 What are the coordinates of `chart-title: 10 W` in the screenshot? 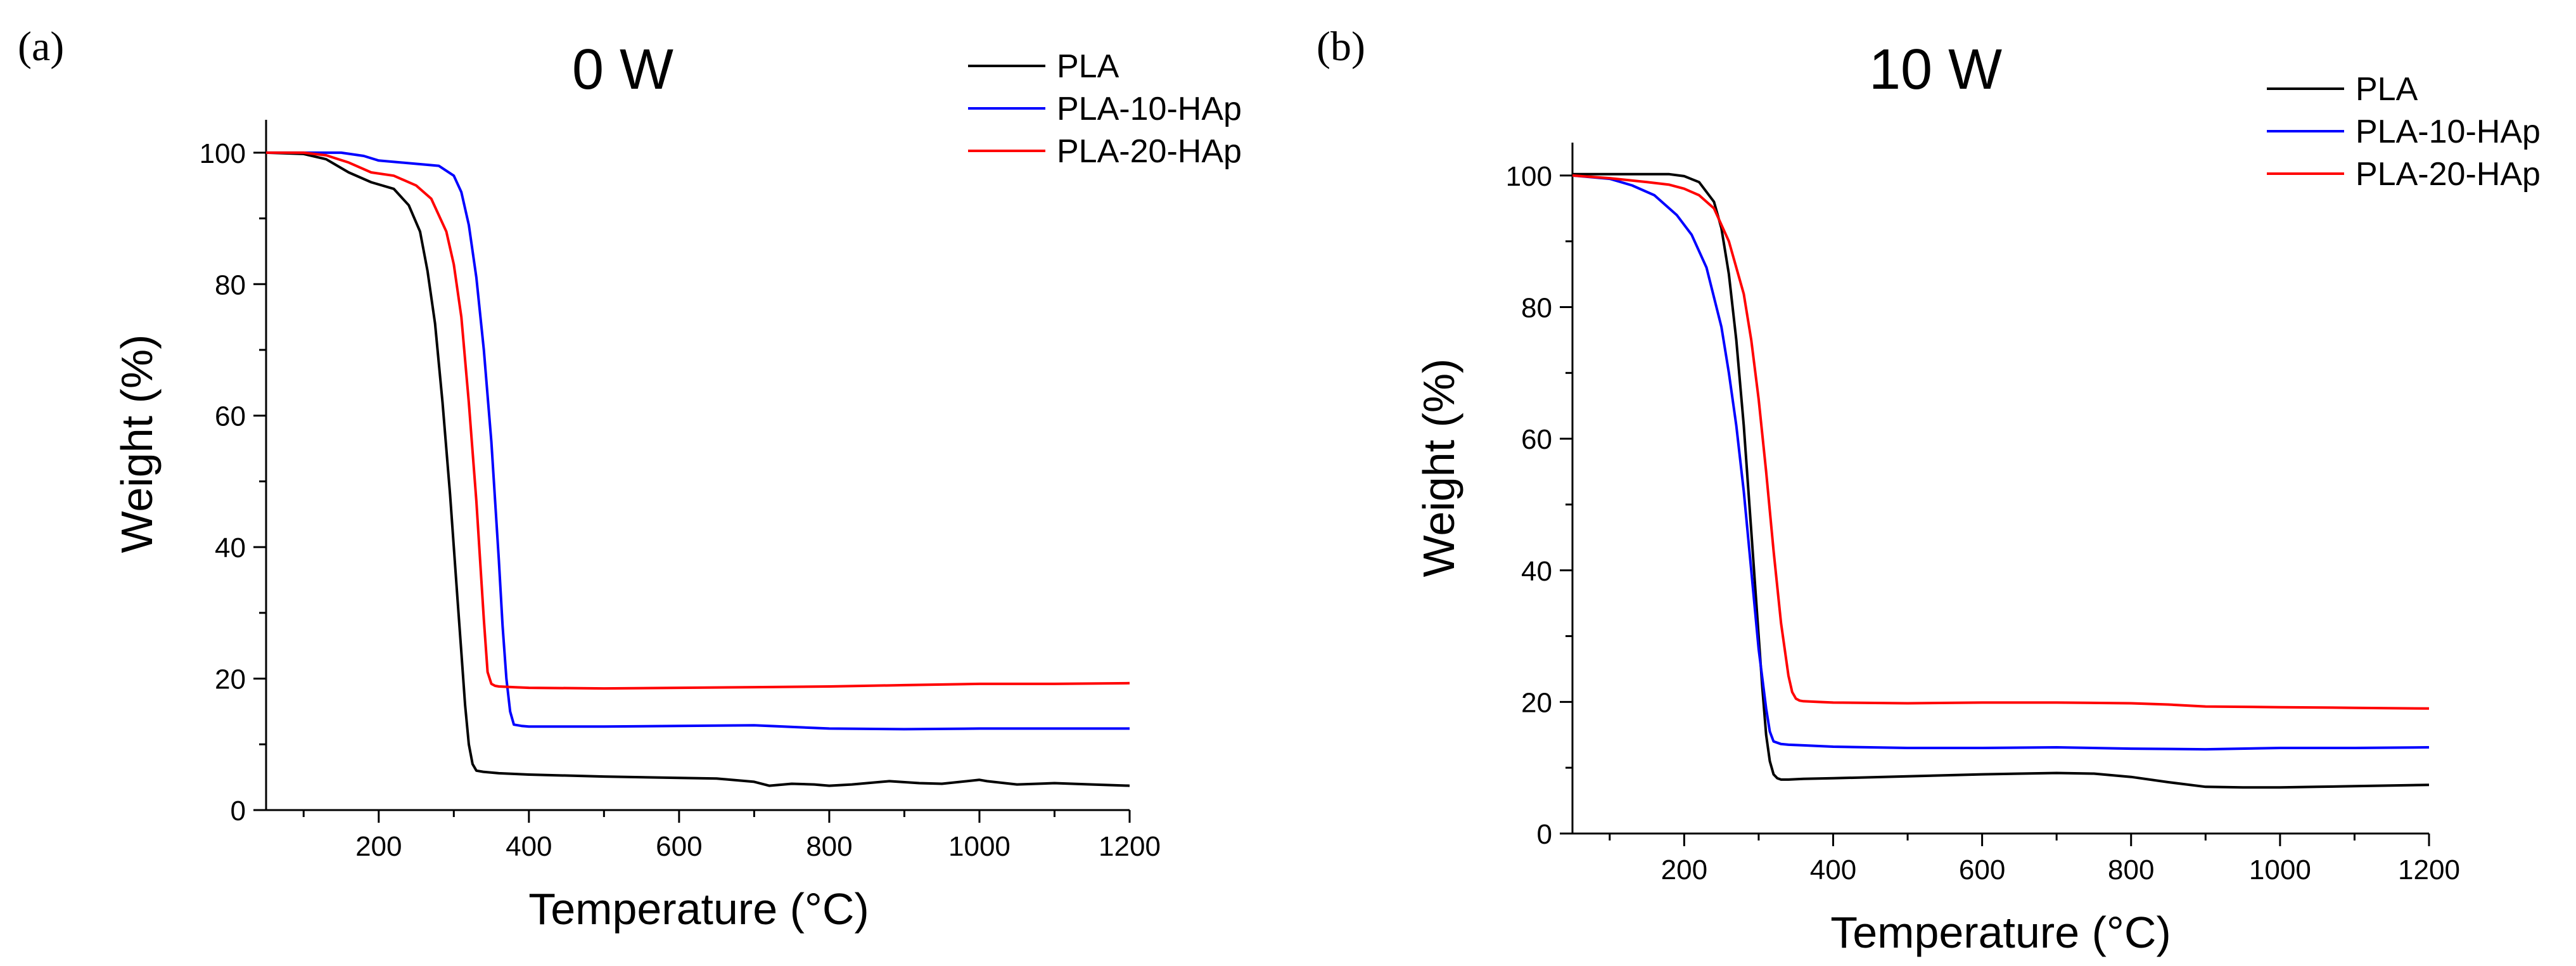 It's located at (1936, 69).